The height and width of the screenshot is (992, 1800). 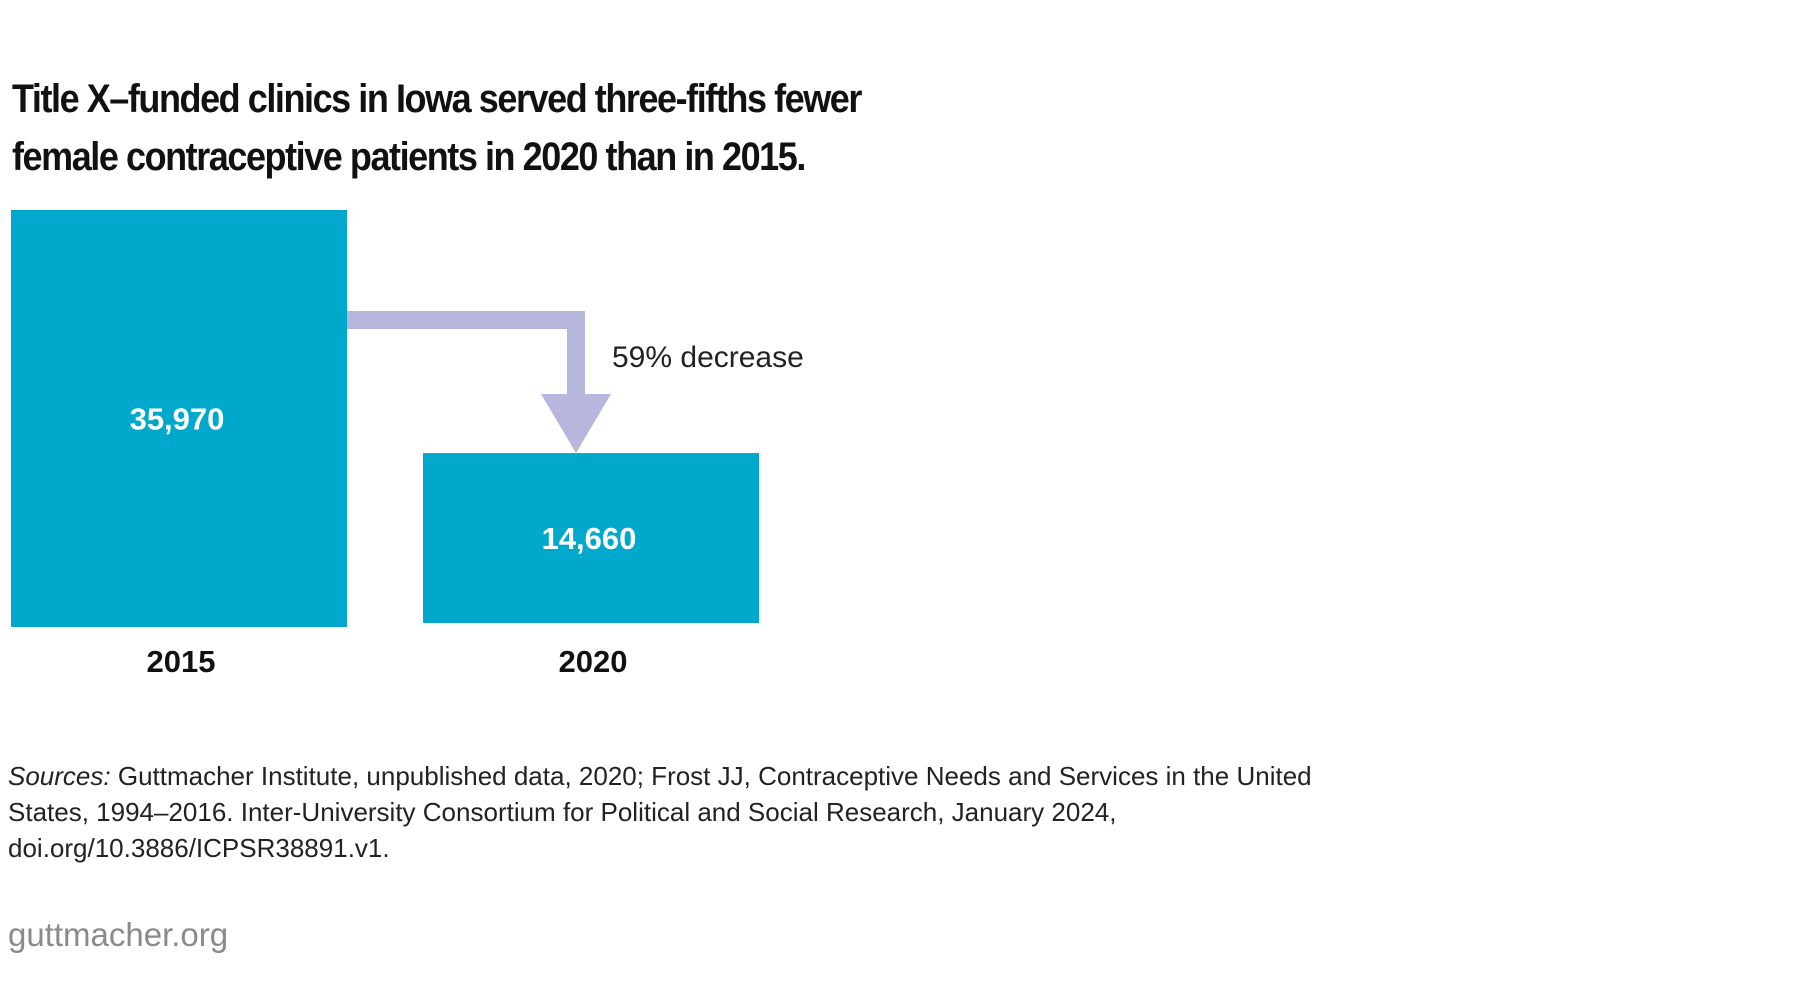 What do you see at coordinates (181, 661) in the screenshot?
I see `category-label-2015: 2015` at bounding box center [181, 661].